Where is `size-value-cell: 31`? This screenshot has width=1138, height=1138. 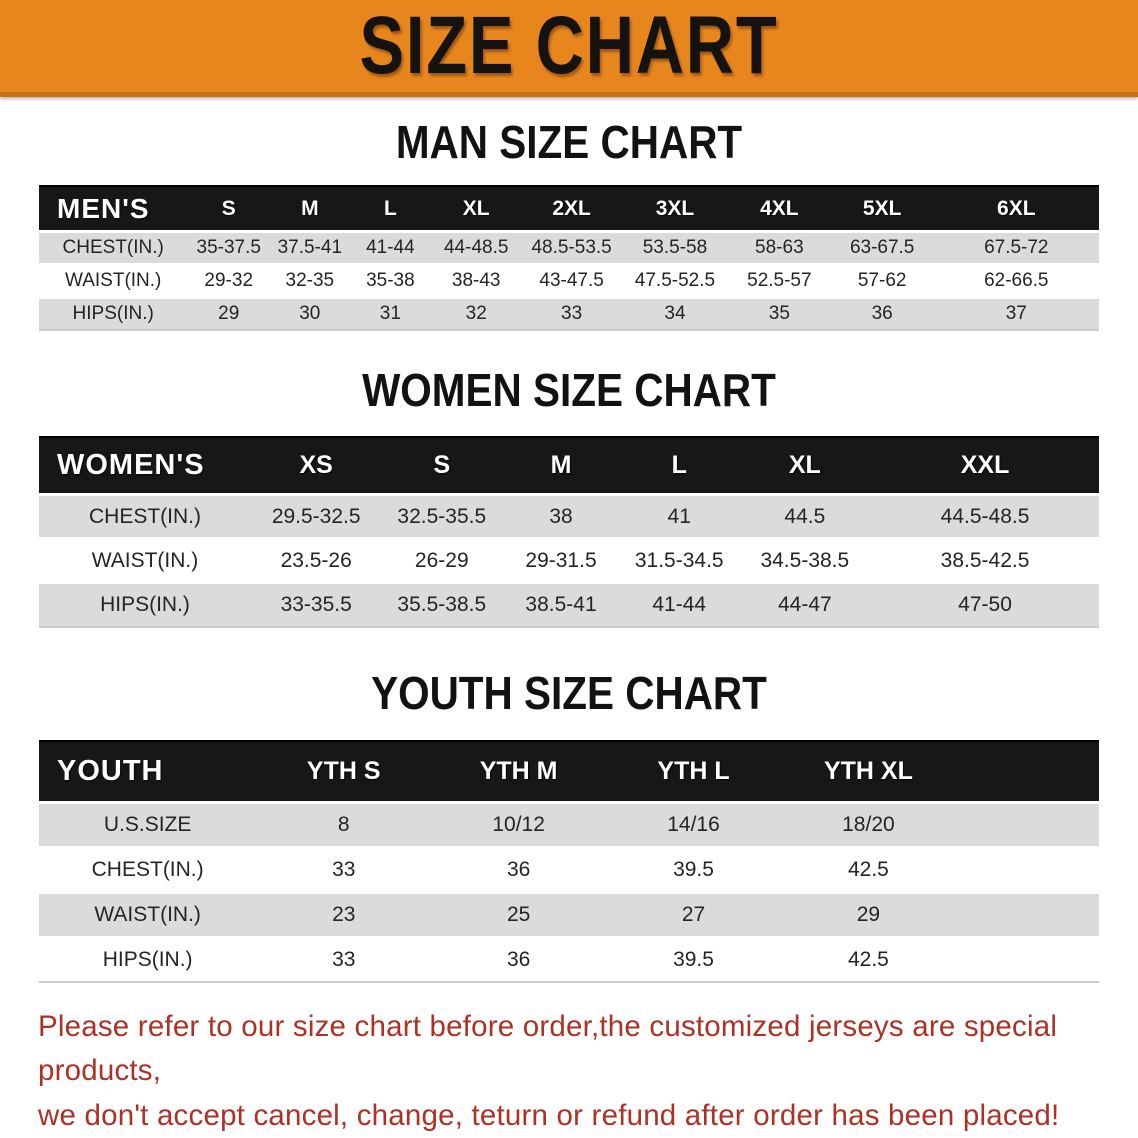
size-value-cell: 31 is located at coordinates (390, 313).